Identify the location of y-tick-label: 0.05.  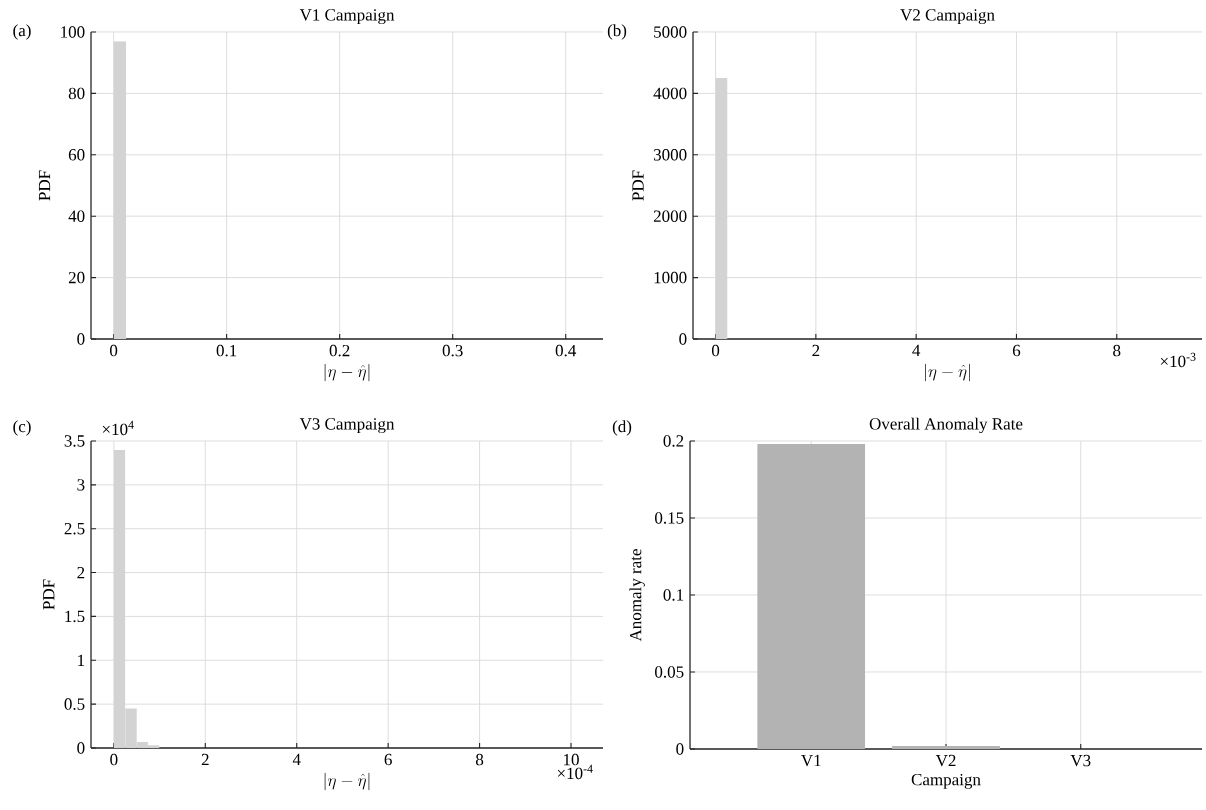
(669, 672).